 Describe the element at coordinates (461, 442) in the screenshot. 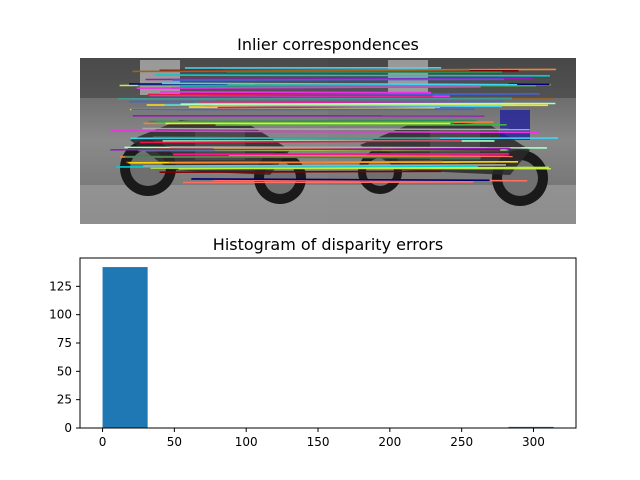

I see `x-tick-label: 250` at that location.